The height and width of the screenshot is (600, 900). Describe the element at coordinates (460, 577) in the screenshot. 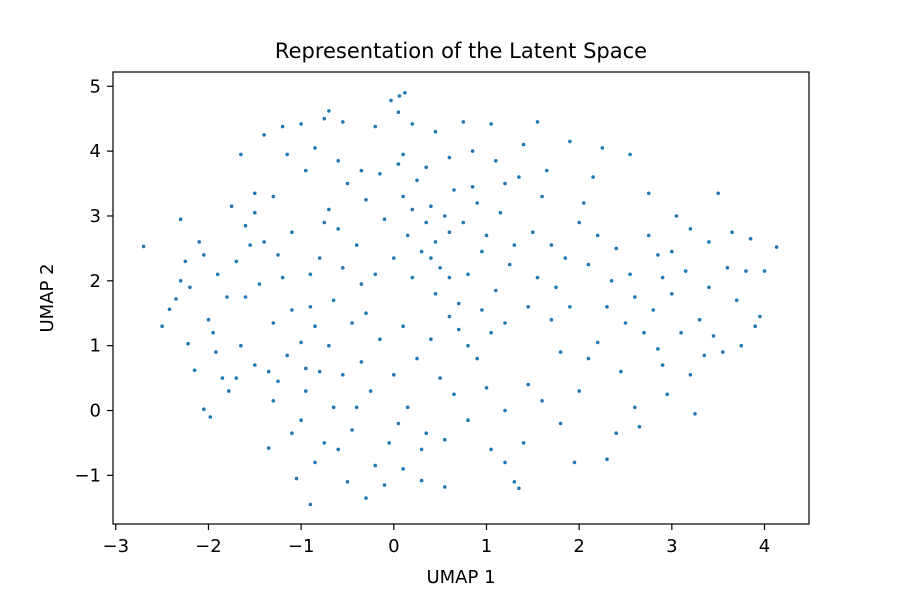

I see `x-axis-label: UMAP 1` at that location.